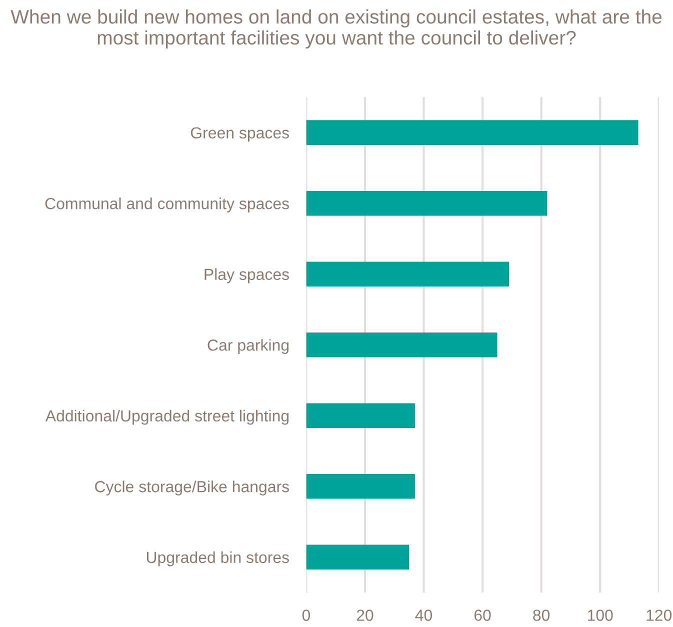 The image size is (673, 627). What do you see at coordinates (239, 134) in the screenshot?
I see `y-tick-label: Green spaces` at bounding box center [239, 134].